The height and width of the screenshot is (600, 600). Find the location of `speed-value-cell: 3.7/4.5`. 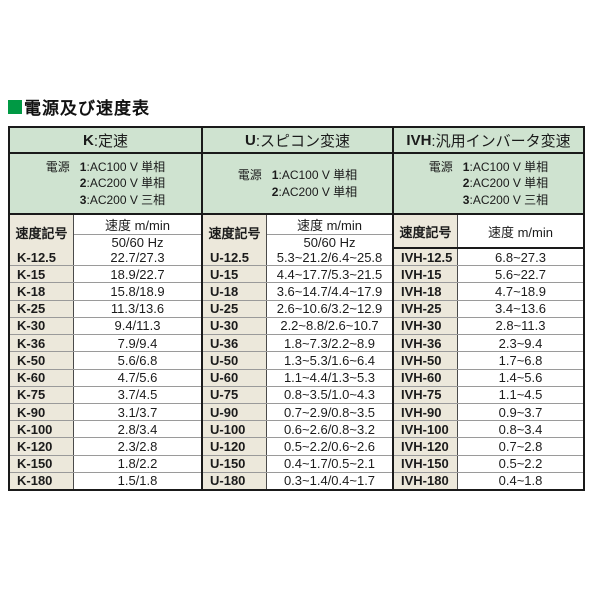

speed-value-cell: 3.7/4.5 is located at coordinates (137, 395).